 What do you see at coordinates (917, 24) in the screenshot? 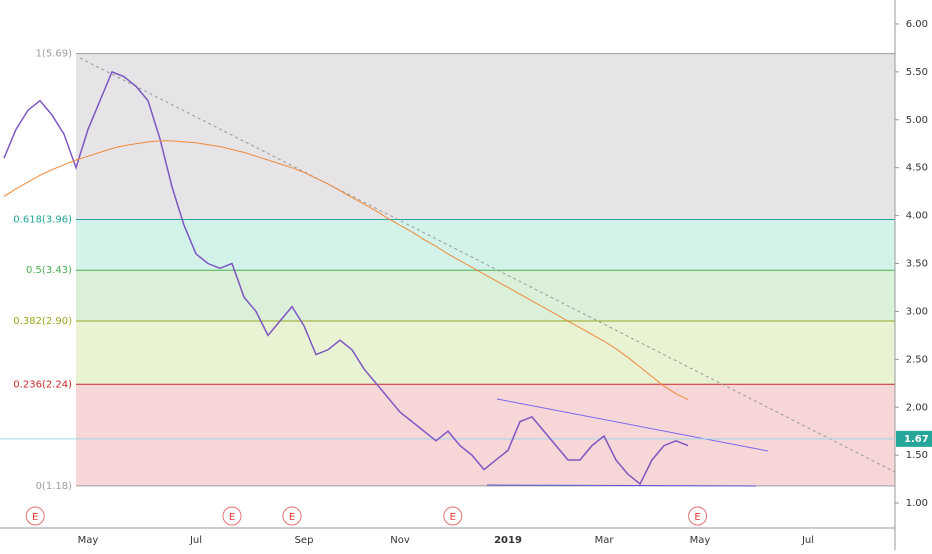
I see `y-tick-label: 6.00` at bounding box center [917, 24].